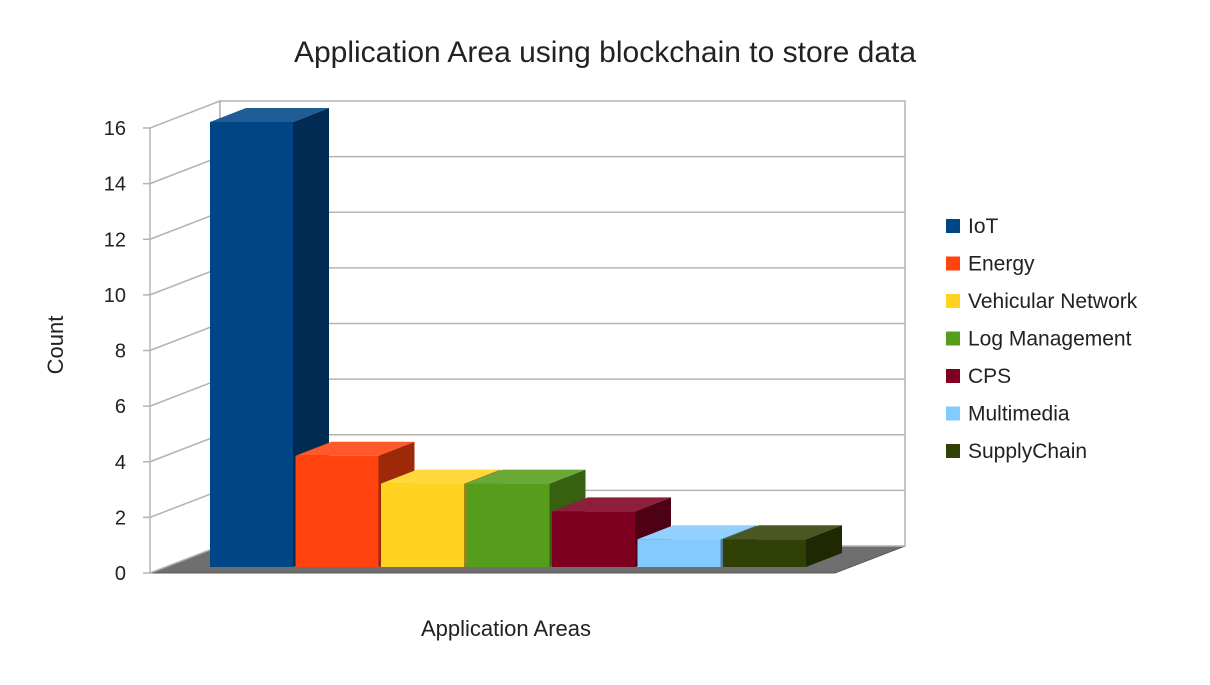 The height and width of the screenshot is (685, 1210). Describe the element at coordinates (120, 574) in the screenshot. I see `y-tick-label: 0` at that location.